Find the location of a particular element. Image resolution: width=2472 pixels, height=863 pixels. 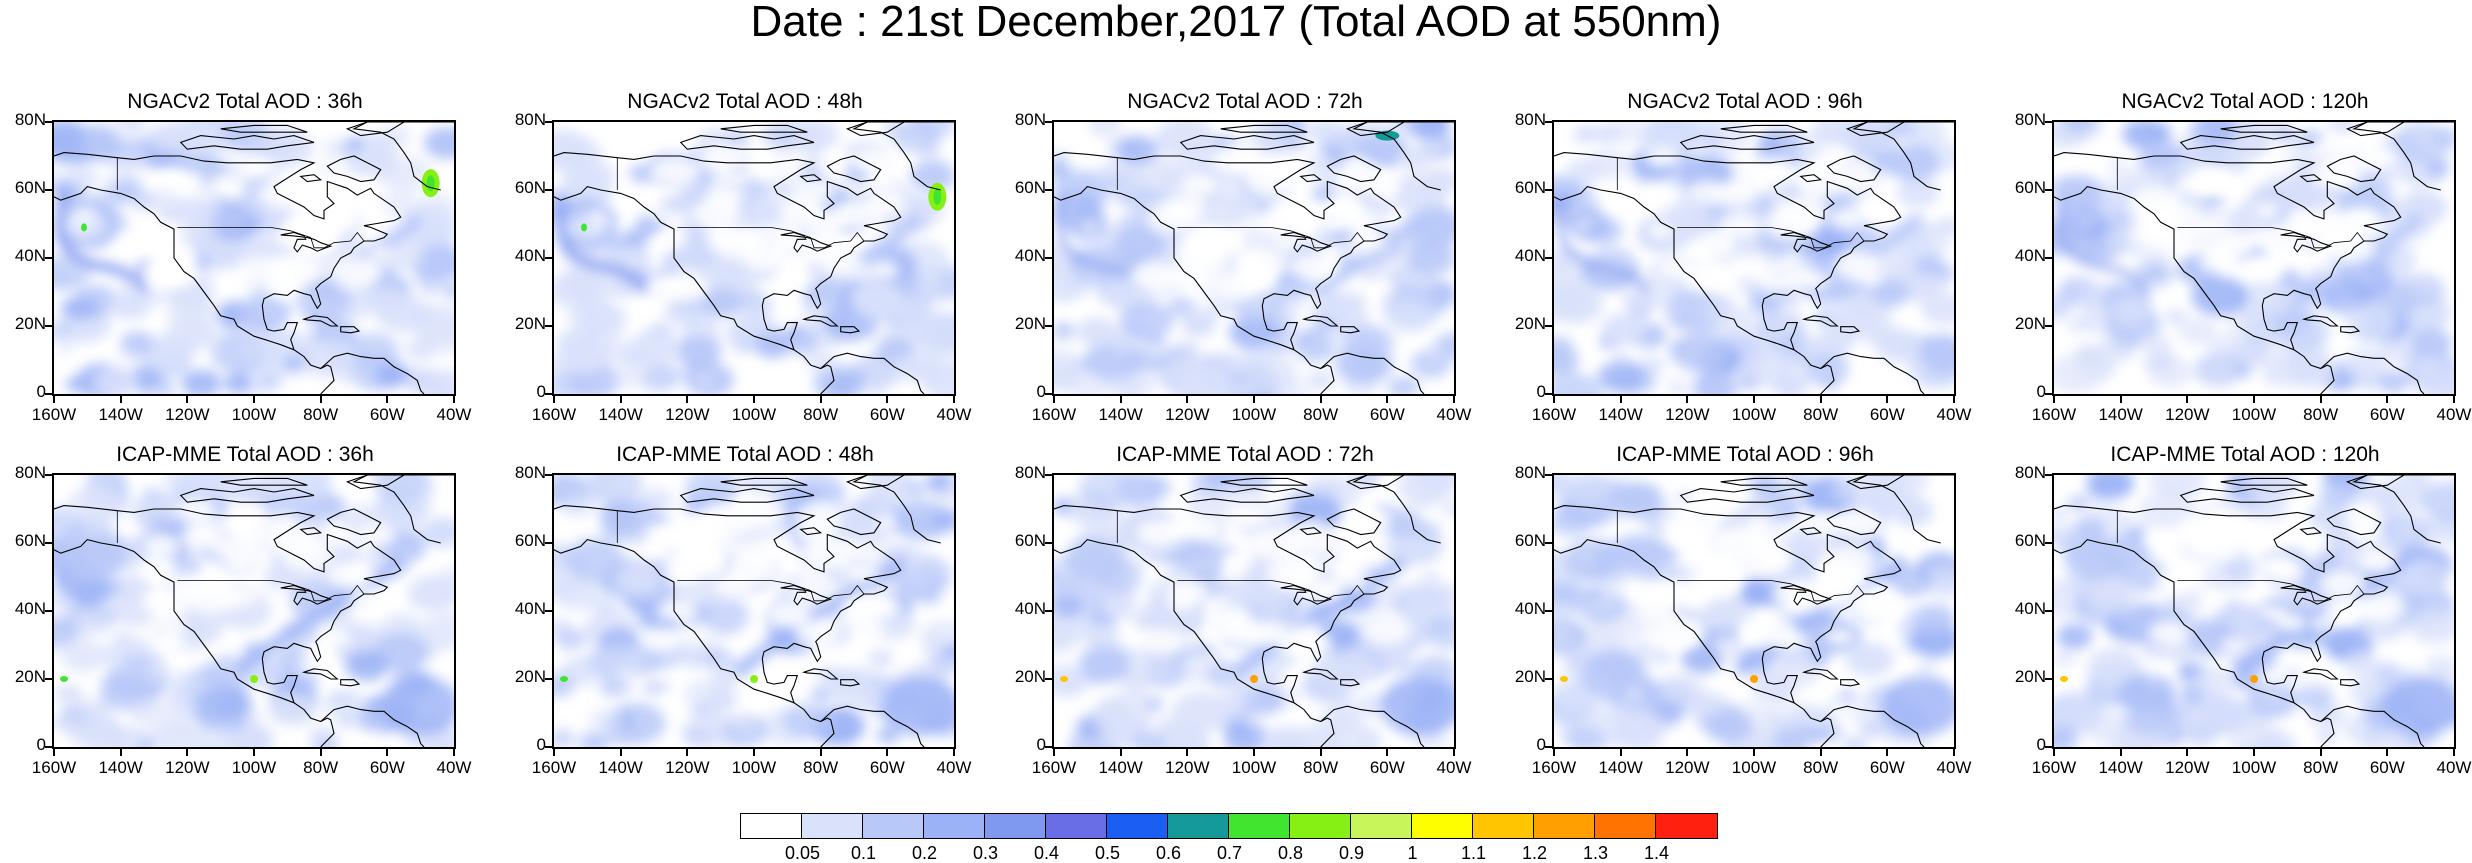

panel-title: NGACv2 Total AOD : 72h is located at coordinates (1245, 101).